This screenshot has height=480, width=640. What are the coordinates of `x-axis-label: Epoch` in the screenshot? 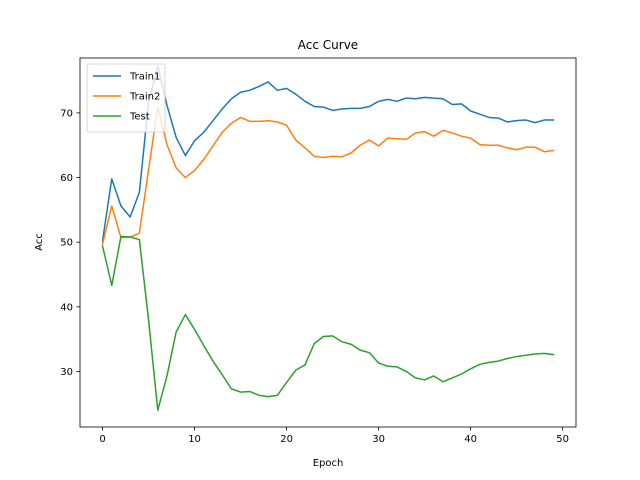 It's located at (328, 463).